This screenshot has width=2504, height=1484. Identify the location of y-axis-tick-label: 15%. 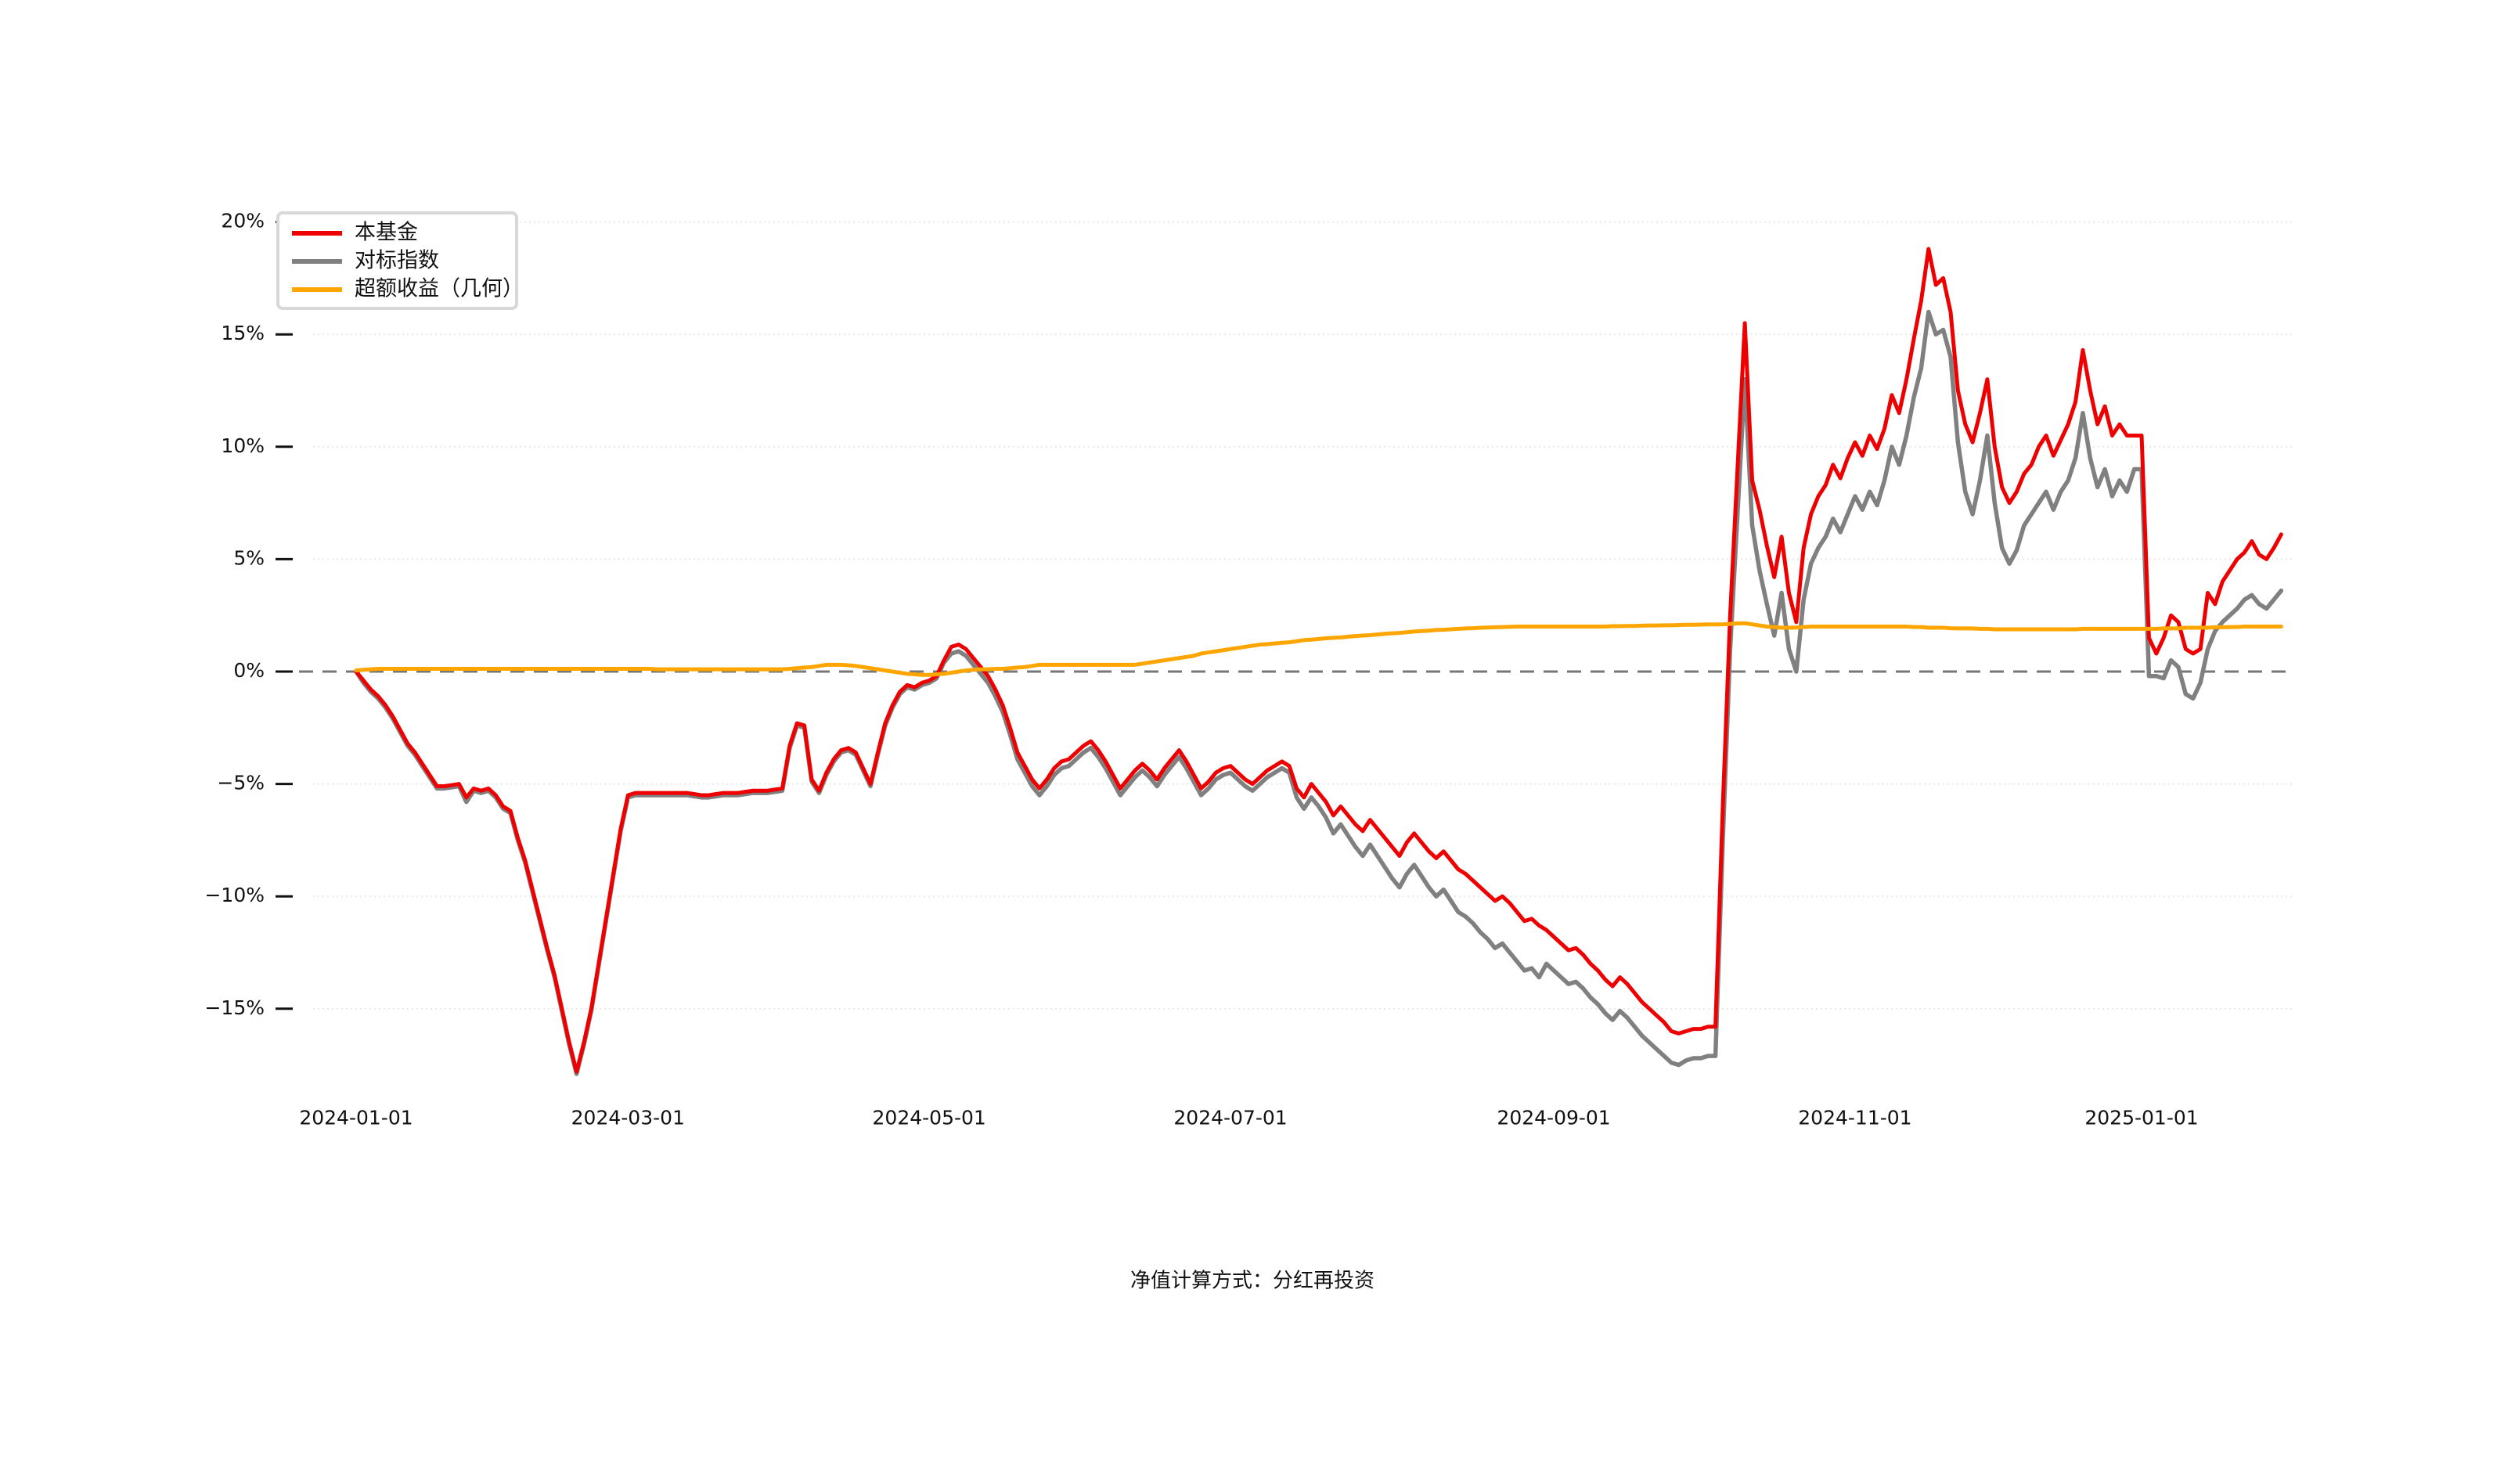
(243, 333).